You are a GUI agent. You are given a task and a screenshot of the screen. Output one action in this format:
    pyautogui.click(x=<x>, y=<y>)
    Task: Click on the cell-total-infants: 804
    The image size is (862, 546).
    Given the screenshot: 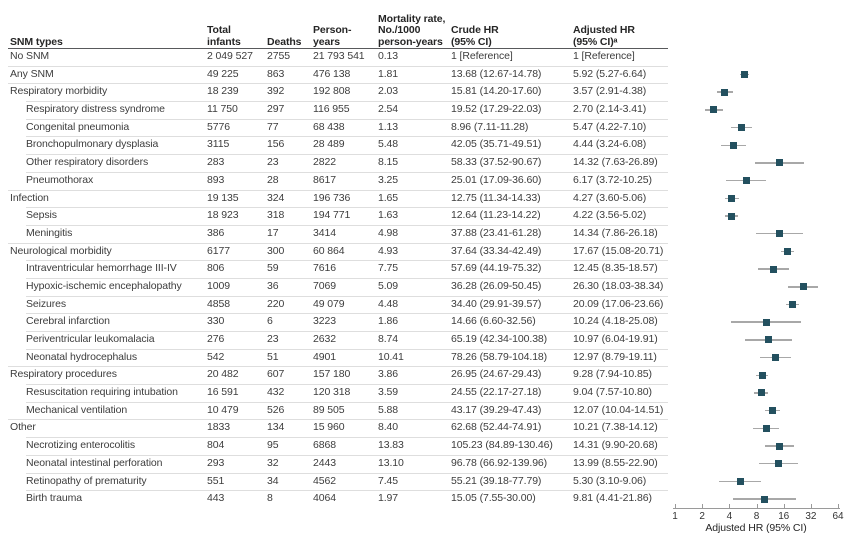 What is the action you would take?
    pyautogui.click(x=216, y=445)
    